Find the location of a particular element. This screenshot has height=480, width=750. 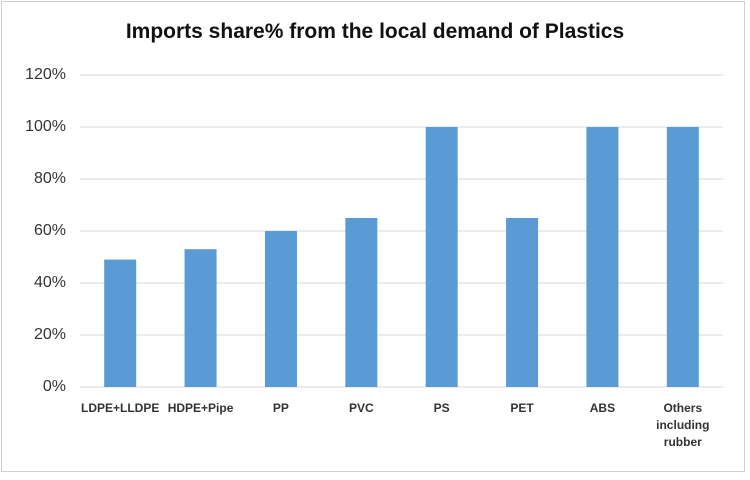

y-tick-label: 40% is located at coordinates (50, 282).